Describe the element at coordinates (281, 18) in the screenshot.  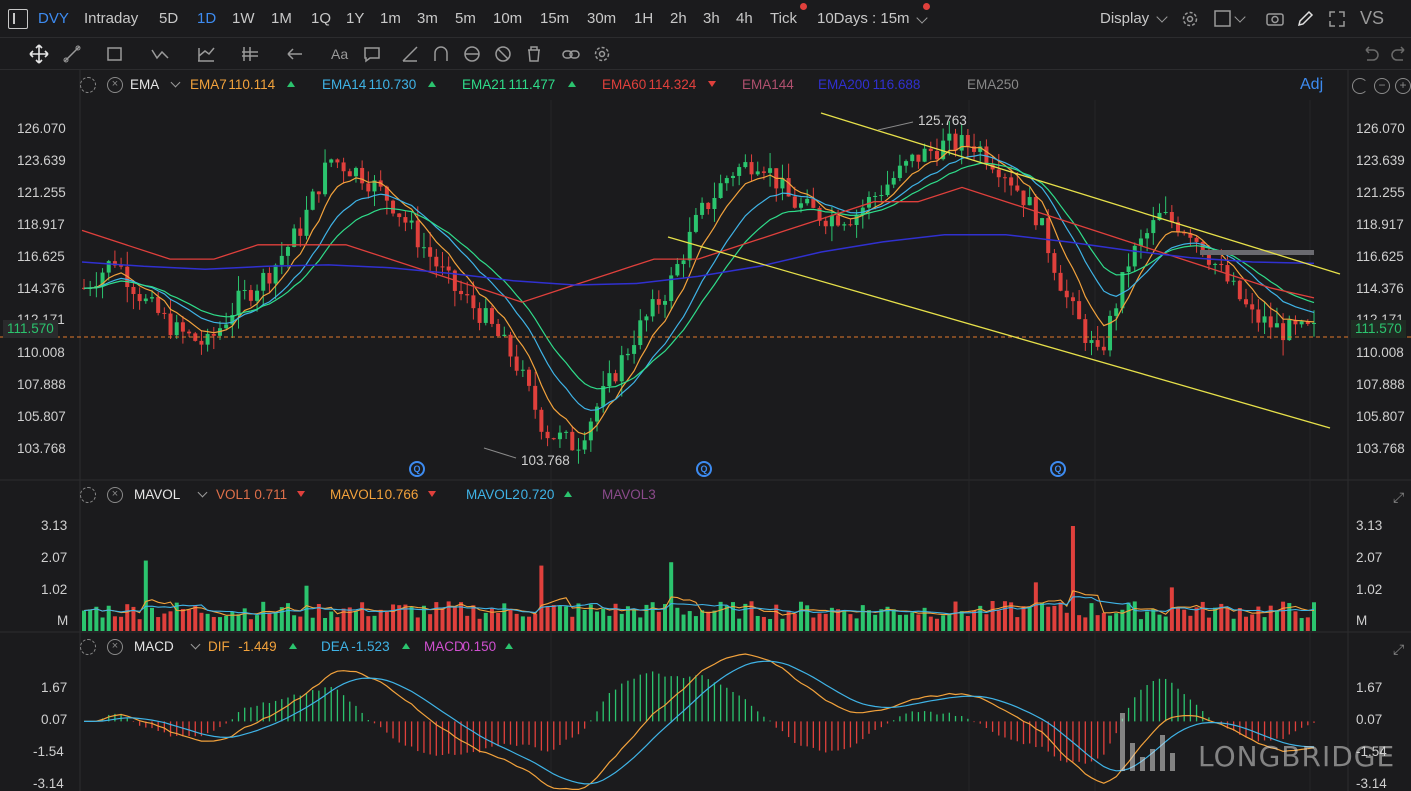
I see `period-tab-1m: 1M` at that location.